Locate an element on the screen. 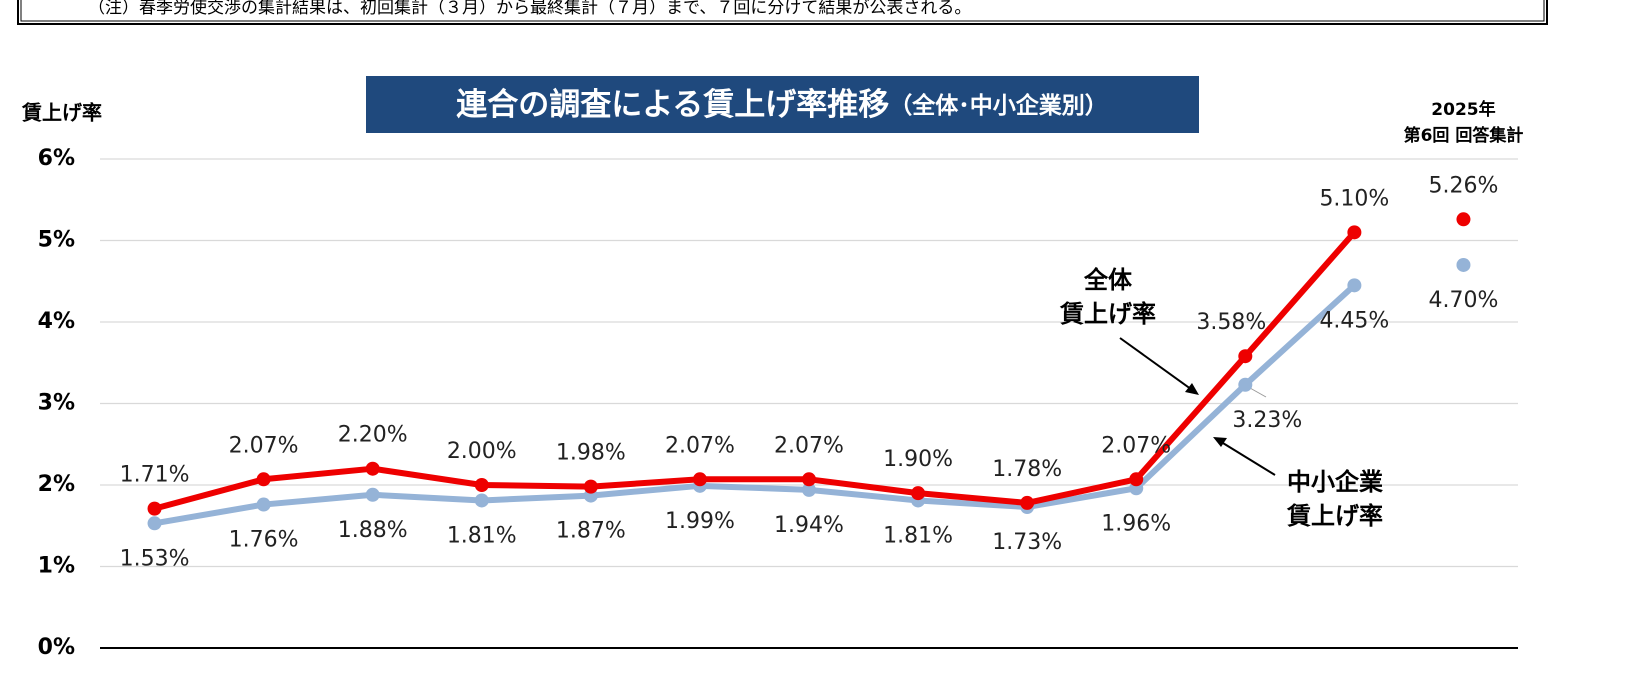 This screenshot has height=698, width=1625. x-tick-label: 2025年 第6回 回答集計 is located at coordinates (1463, 123).